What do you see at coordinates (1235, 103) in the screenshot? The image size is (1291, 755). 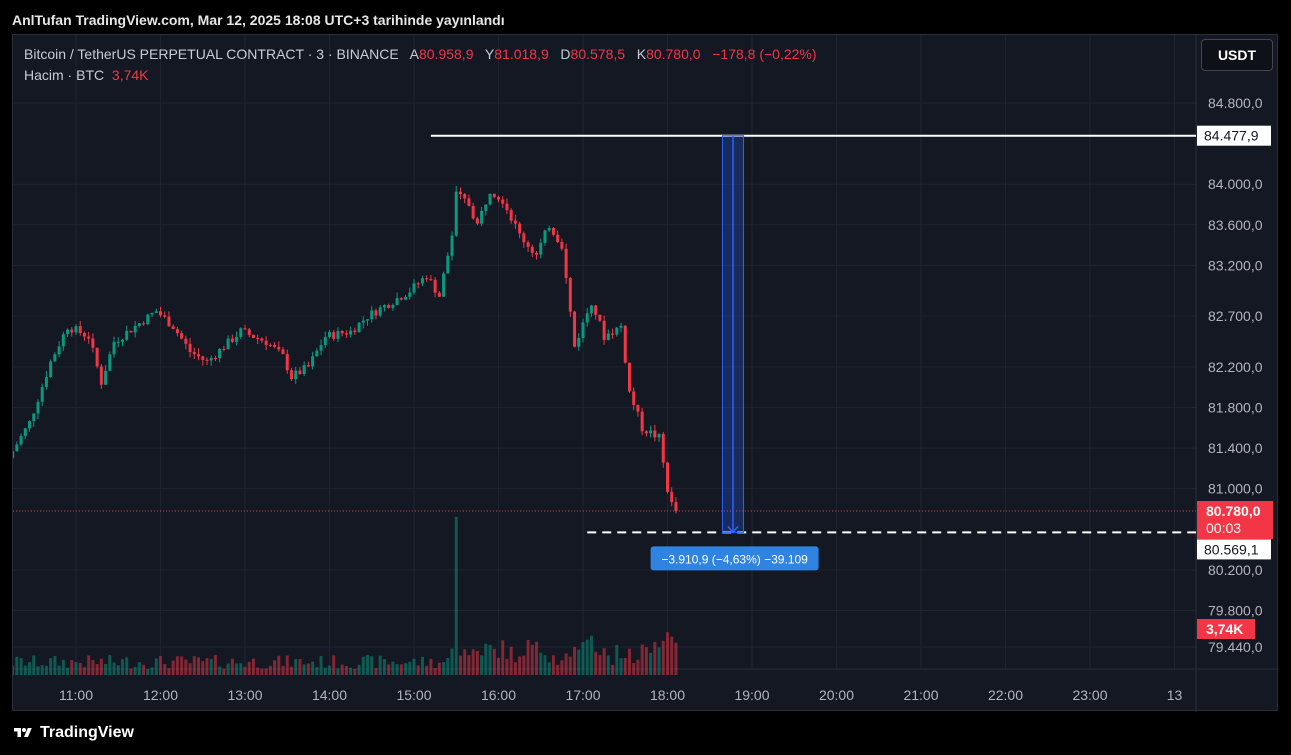 I see `price-tick-label: 84.800,0` at bounding box center [1235, 103].